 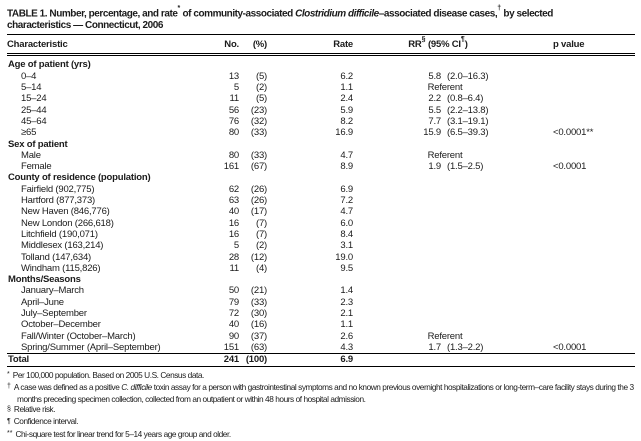 What do you see at coordinates (91, 347) in the screenshot?
I see `cell-characteristic: Spring/Summer (April–September)` at bounding box center [91, 347].